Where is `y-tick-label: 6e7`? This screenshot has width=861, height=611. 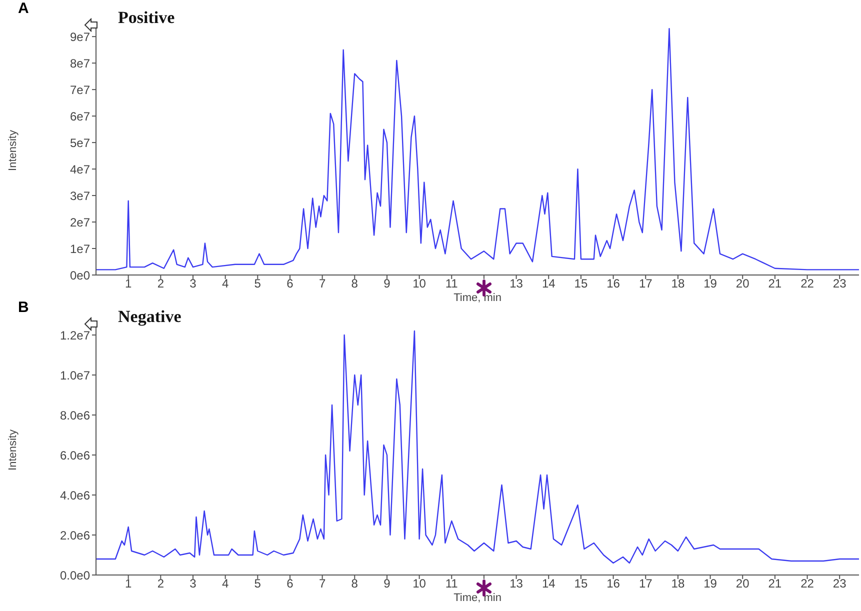
y-tick-label: 6e7 is located at coordinates (80, 116).